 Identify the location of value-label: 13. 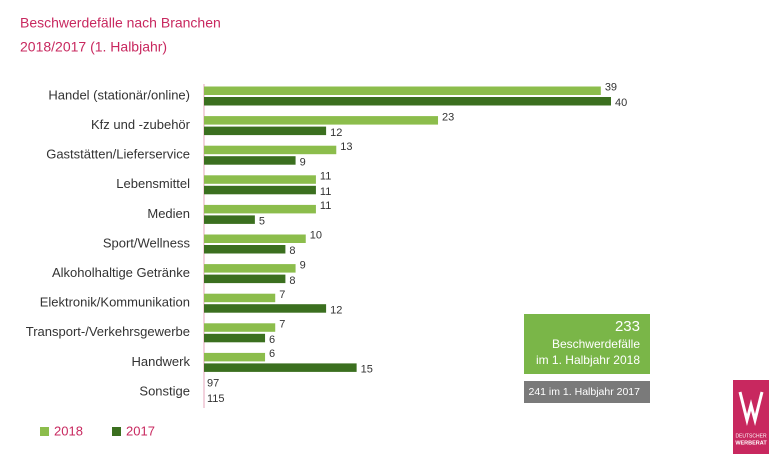
(346, 147).